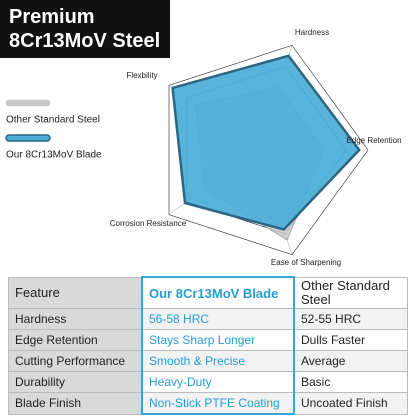 The height and width of the screenshot is (416, 416). I want to click on table-row: Hardness 56-58 HRC 52-55 HRC, so click(208, 319).